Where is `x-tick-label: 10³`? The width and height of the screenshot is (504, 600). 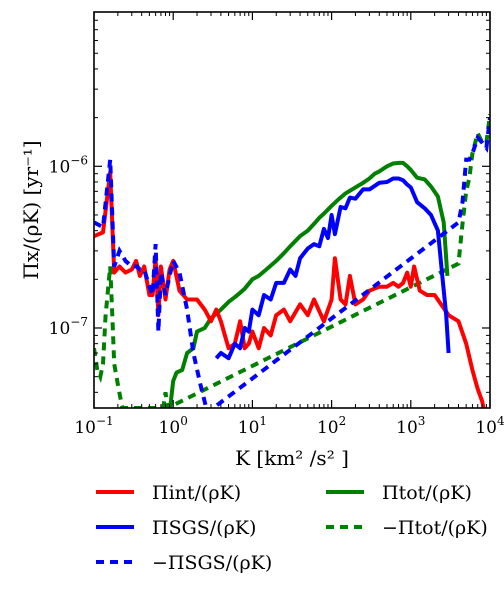 x-tick-label: 10³ is located at coordinates (410, 426).